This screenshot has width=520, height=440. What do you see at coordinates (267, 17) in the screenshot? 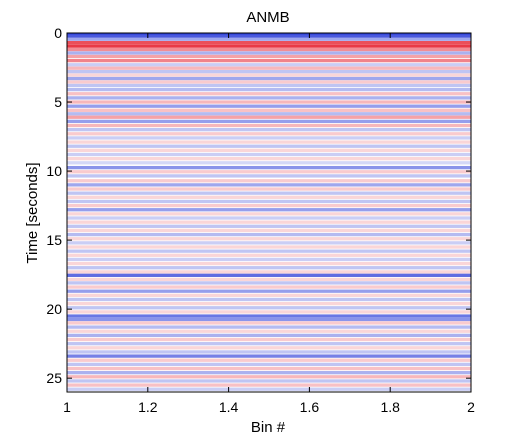
I see `chart-title: ANMB` at bounding box center [267, 17].